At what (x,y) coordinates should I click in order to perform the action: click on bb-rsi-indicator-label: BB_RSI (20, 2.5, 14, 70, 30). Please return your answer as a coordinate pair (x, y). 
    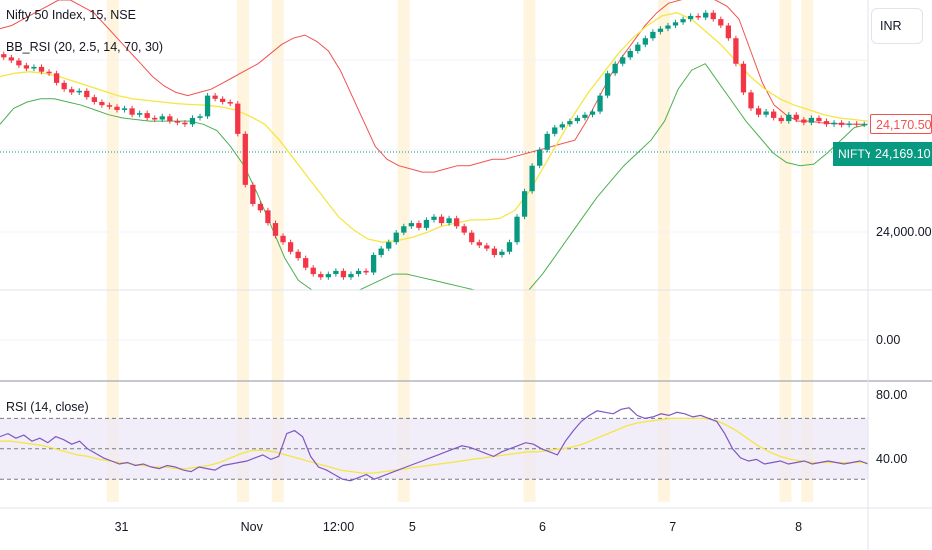
    Looking at the image, I should click on (85, 47).